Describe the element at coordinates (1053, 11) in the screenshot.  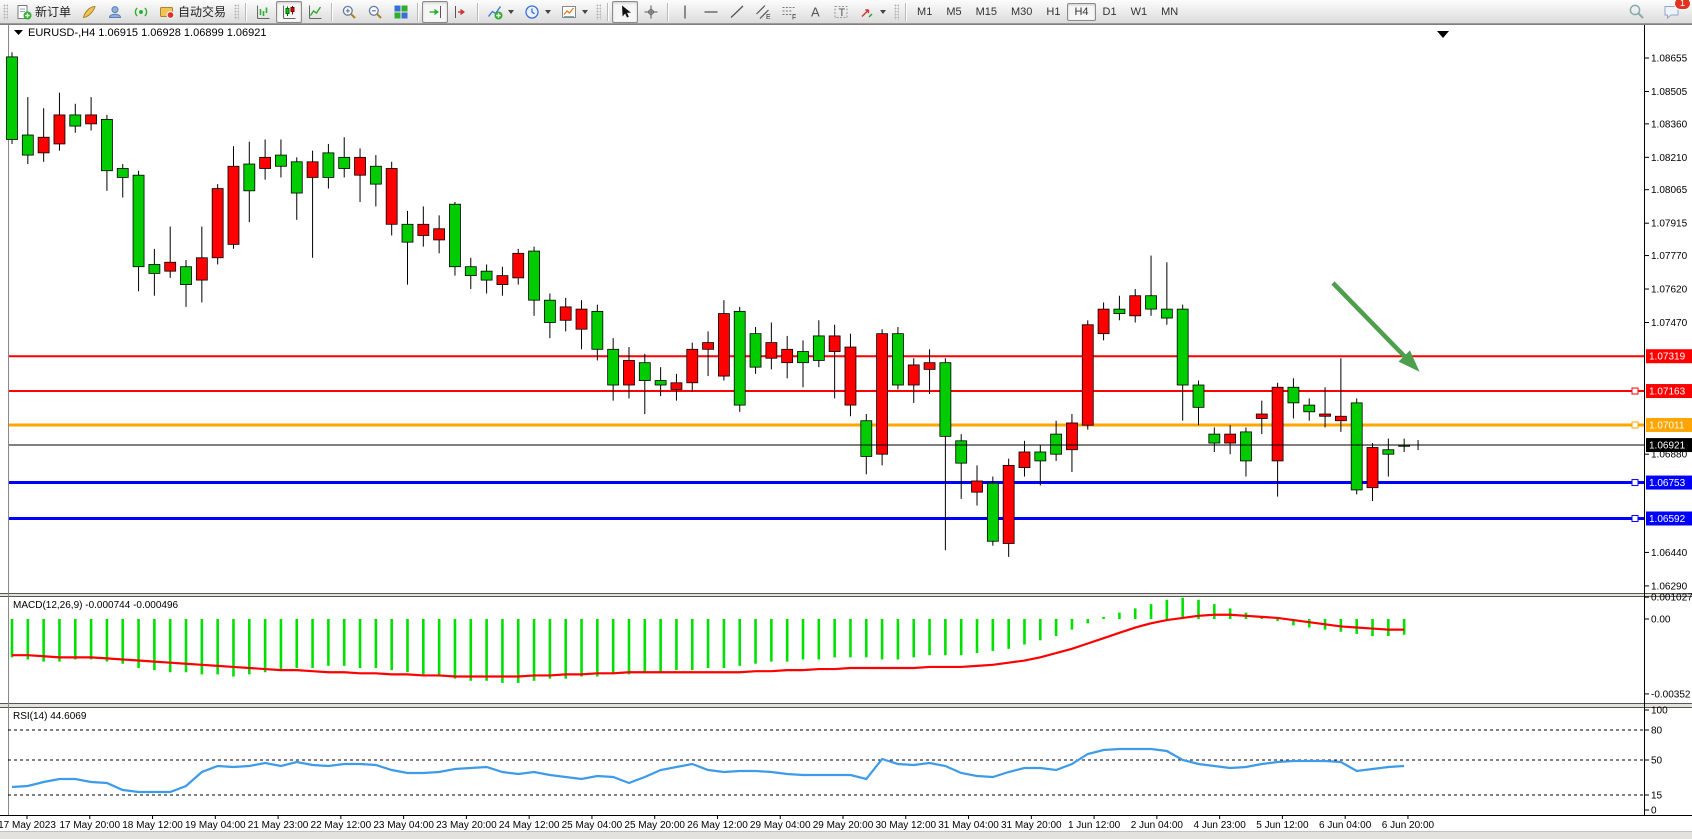
I see `timeframe-H1: H1` at that location.